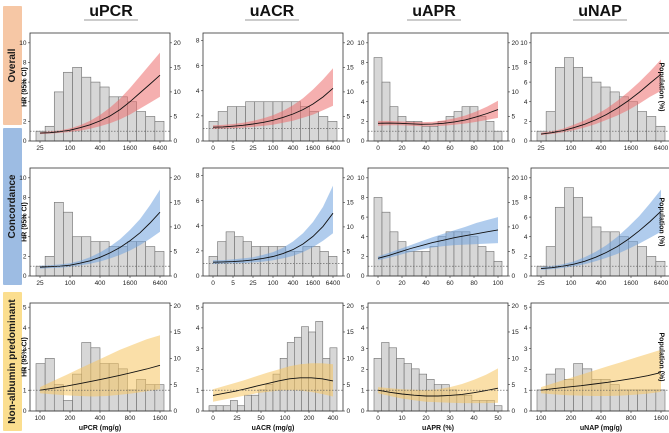 Image resolution: width=669 pixels, height=433 pixels. What do you see at coordinates (25, 349) in the screenshot?
I see `y-tick-label: 3` at bounding box center [25, 349].